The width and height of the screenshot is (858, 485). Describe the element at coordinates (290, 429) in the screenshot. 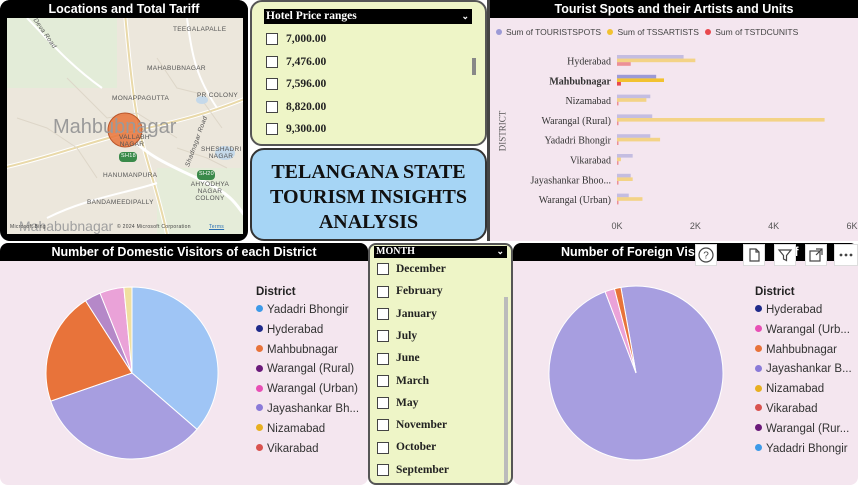

I see `domestic-legend-item: Nizamabad` at that location.